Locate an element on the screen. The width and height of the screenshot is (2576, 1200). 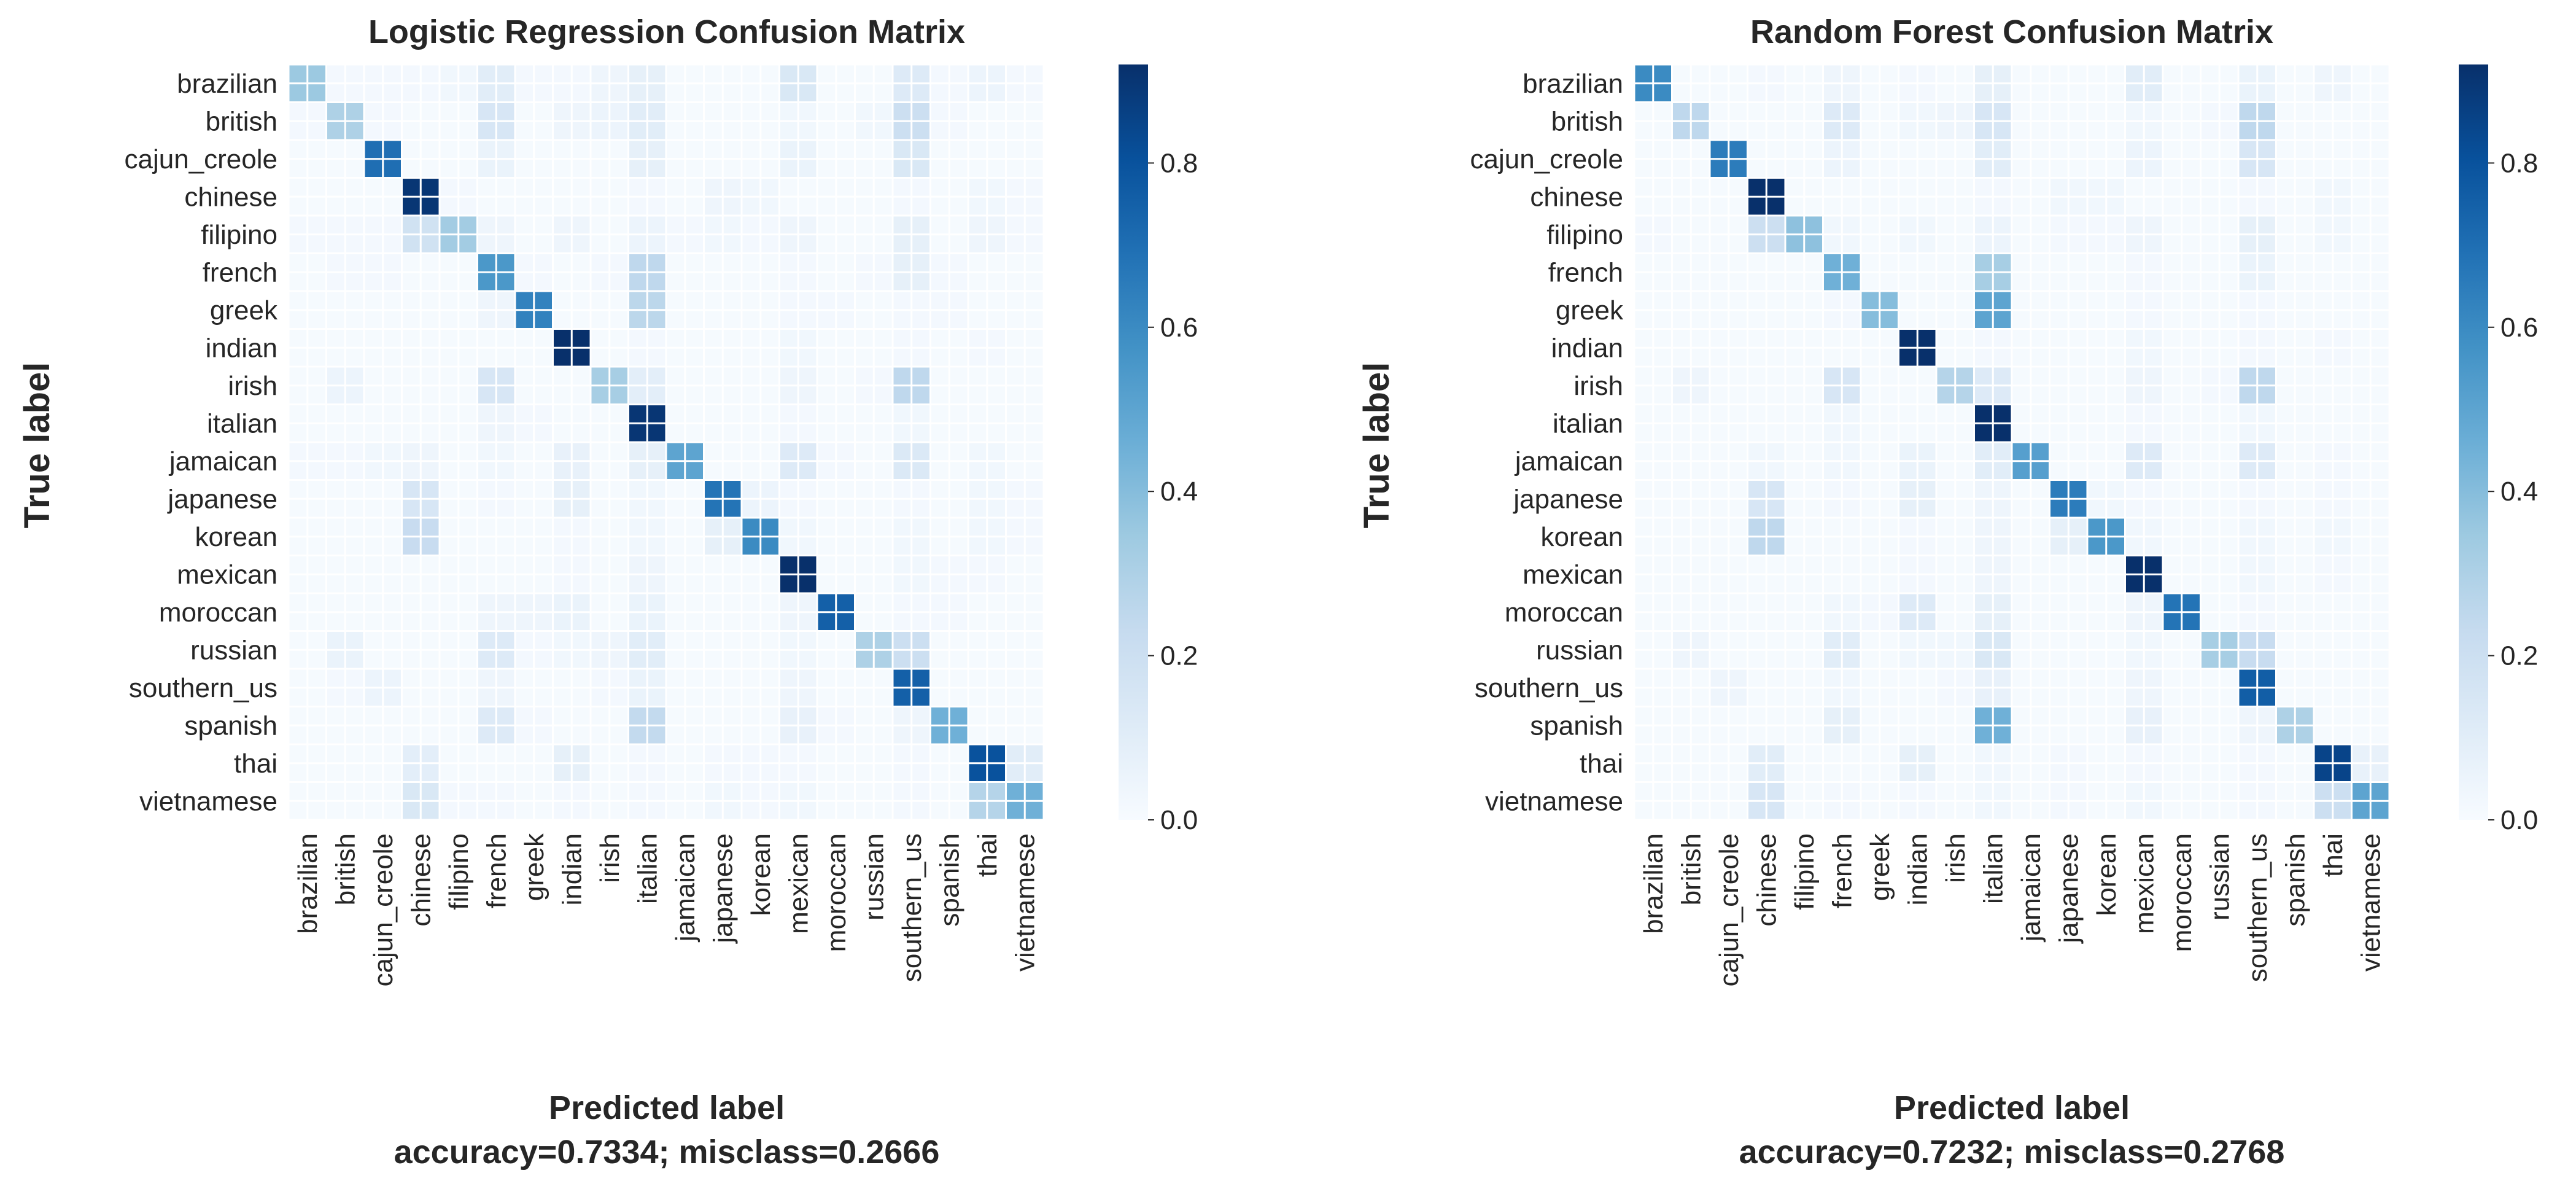
y-tick-label: japanese is located at coordinates (1567, 499).